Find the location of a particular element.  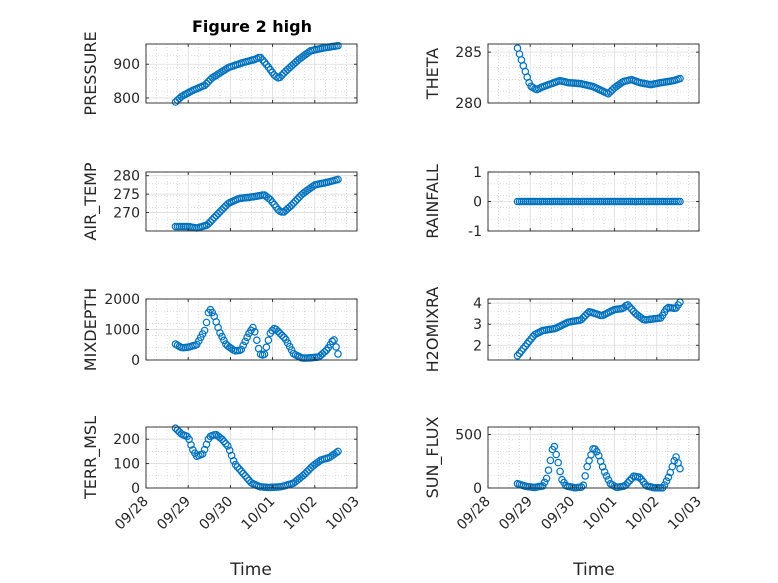

subplot-h2omixra: 2 3 4 H2OMIXRA is located at coordinates (561, 329).